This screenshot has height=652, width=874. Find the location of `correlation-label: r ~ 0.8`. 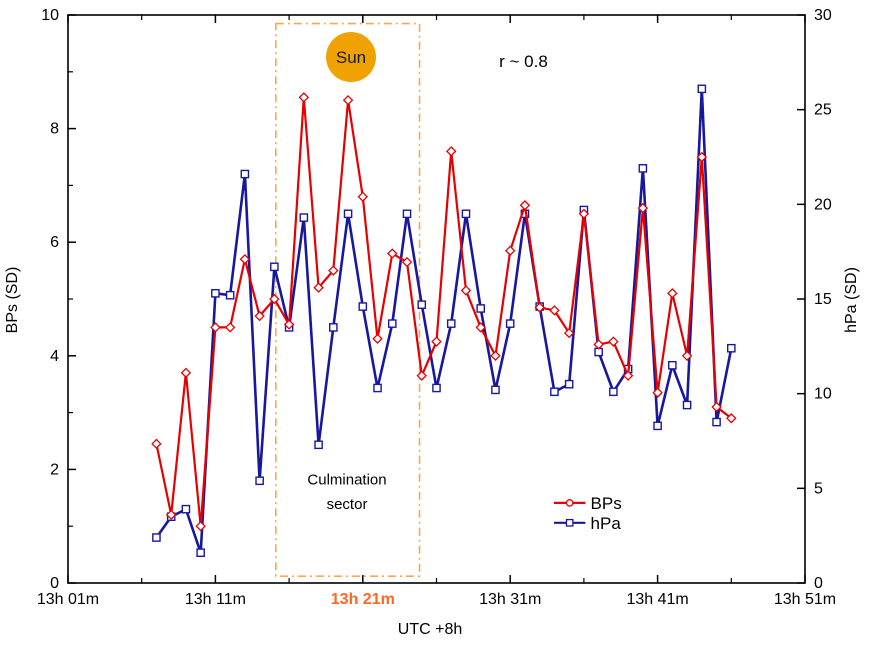

correlation-label: r ~ 0.8 is located at coordinates (523, 61).